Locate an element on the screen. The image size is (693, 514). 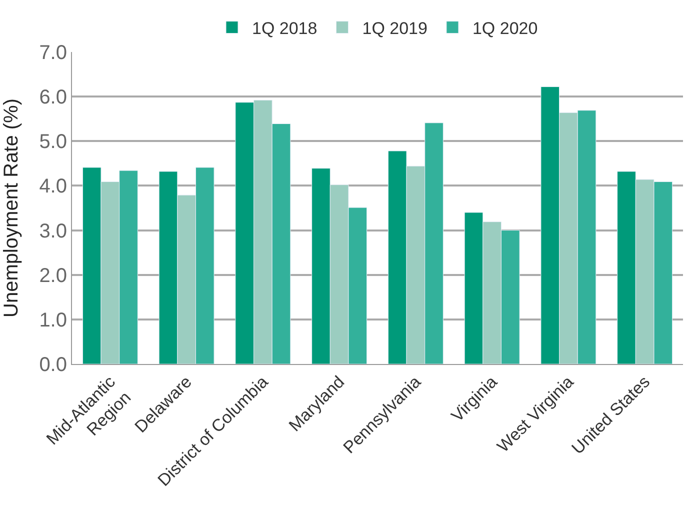
y-tick-label: 6.0 is located at coordinates (53, 97).